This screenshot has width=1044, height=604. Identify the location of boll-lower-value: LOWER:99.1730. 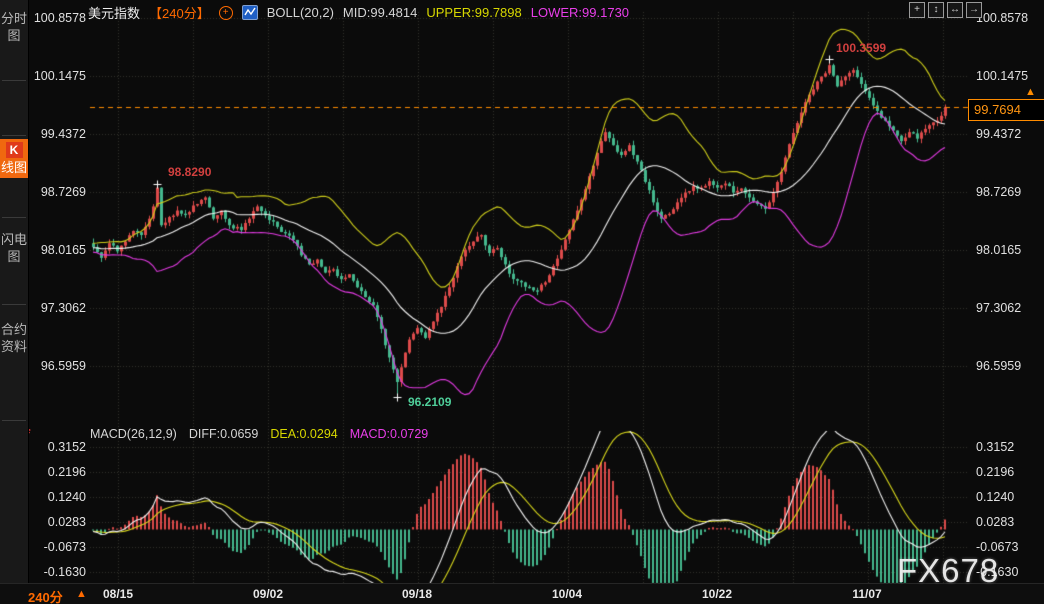
(580, 12).